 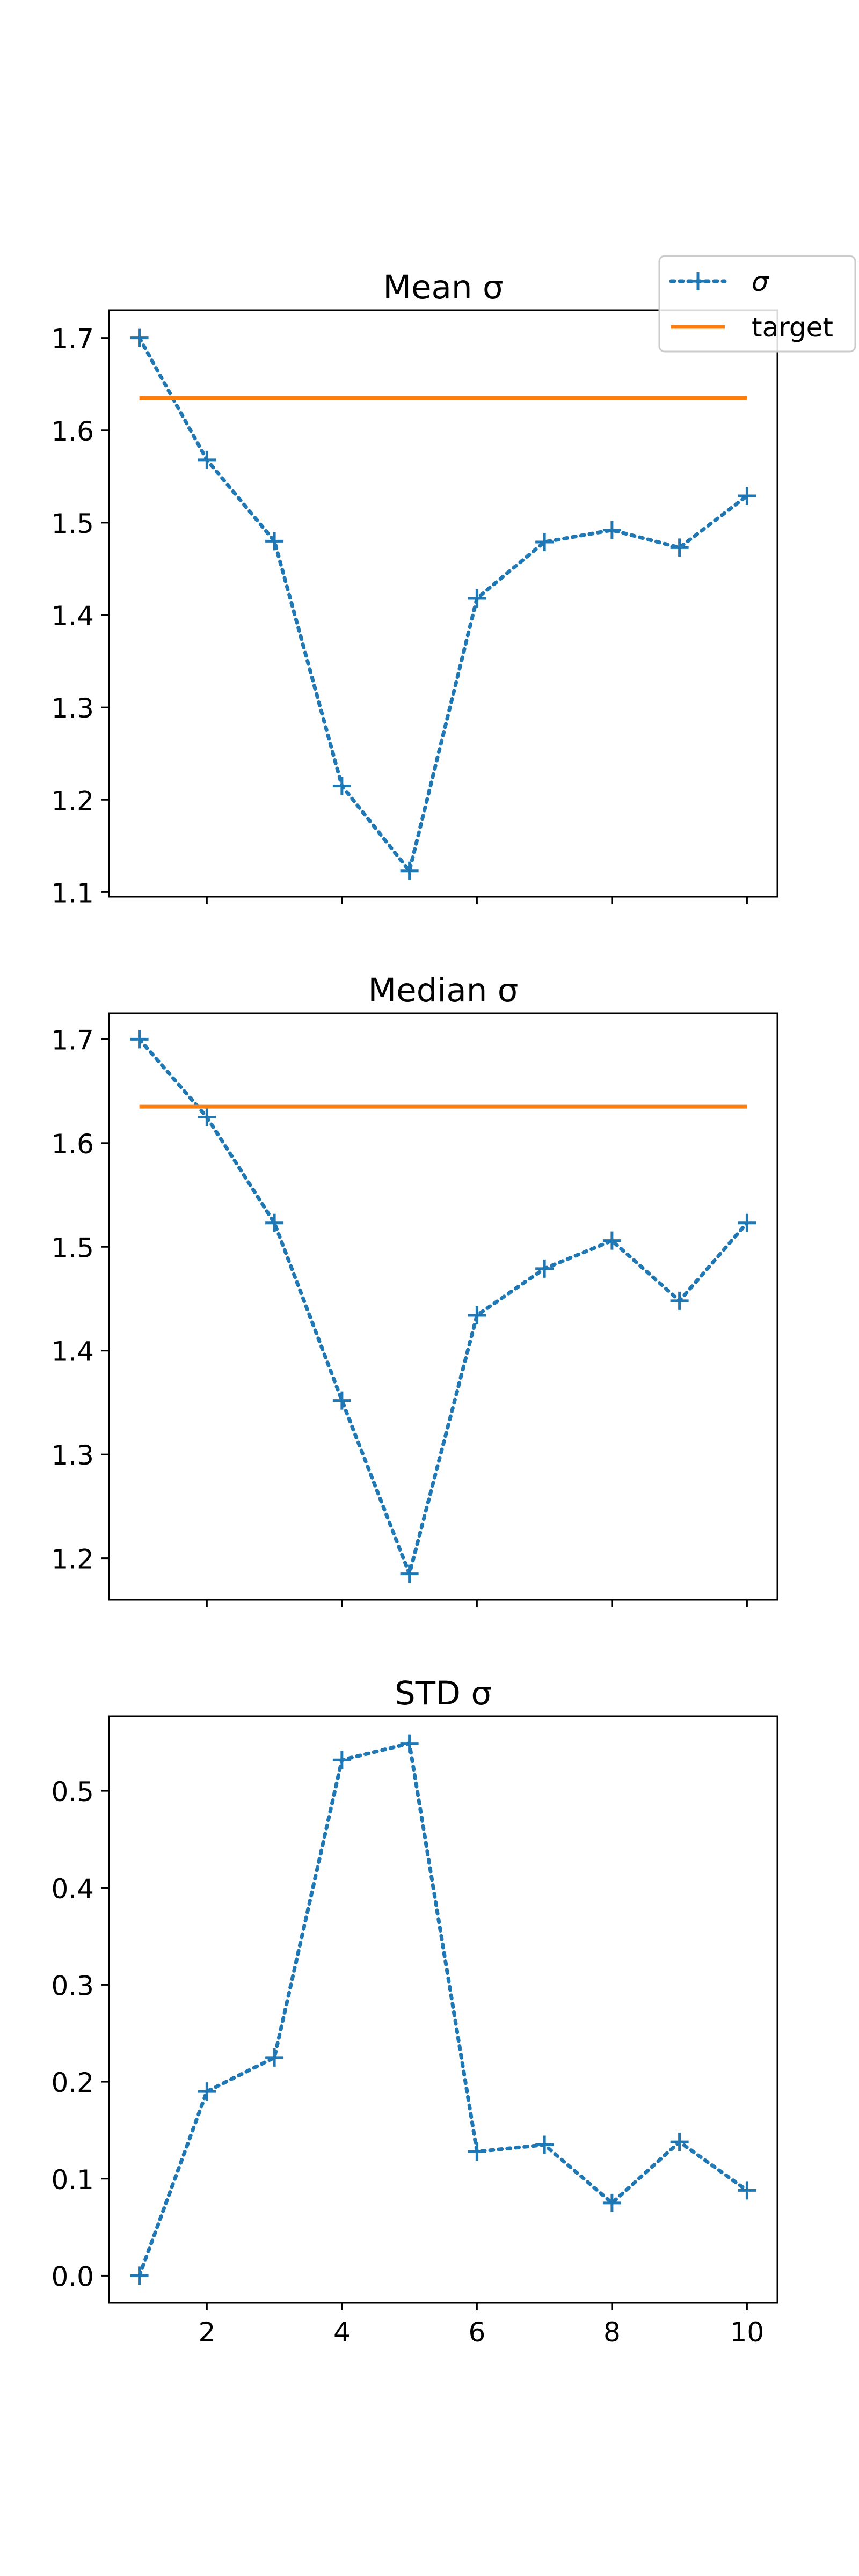 I want to click on legend-sigma-marker, so click(x=698, y=281).